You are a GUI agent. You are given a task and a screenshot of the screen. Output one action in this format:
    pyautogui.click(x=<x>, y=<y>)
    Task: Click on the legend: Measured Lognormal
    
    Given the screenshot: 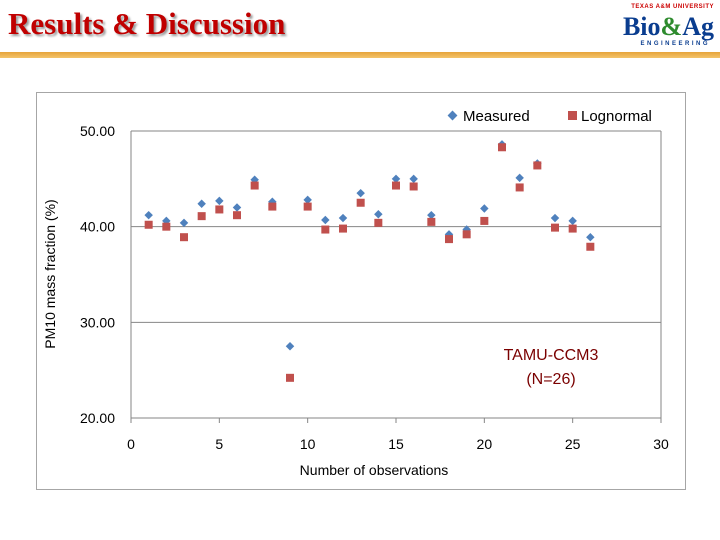 What is the action you would take?
    pyautogui.click(x=549, y=116)
    